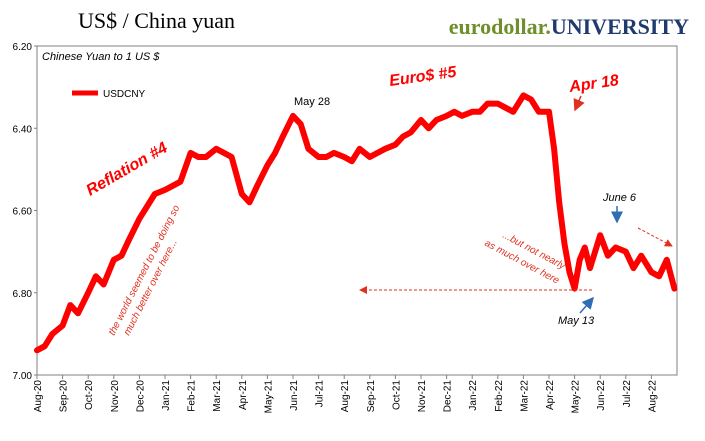 The width and height of the screenshot is (705, 441). Describe the element at coordinates (268, 397) in the screenshot. I see `x-tick-label: May-21` at that location.